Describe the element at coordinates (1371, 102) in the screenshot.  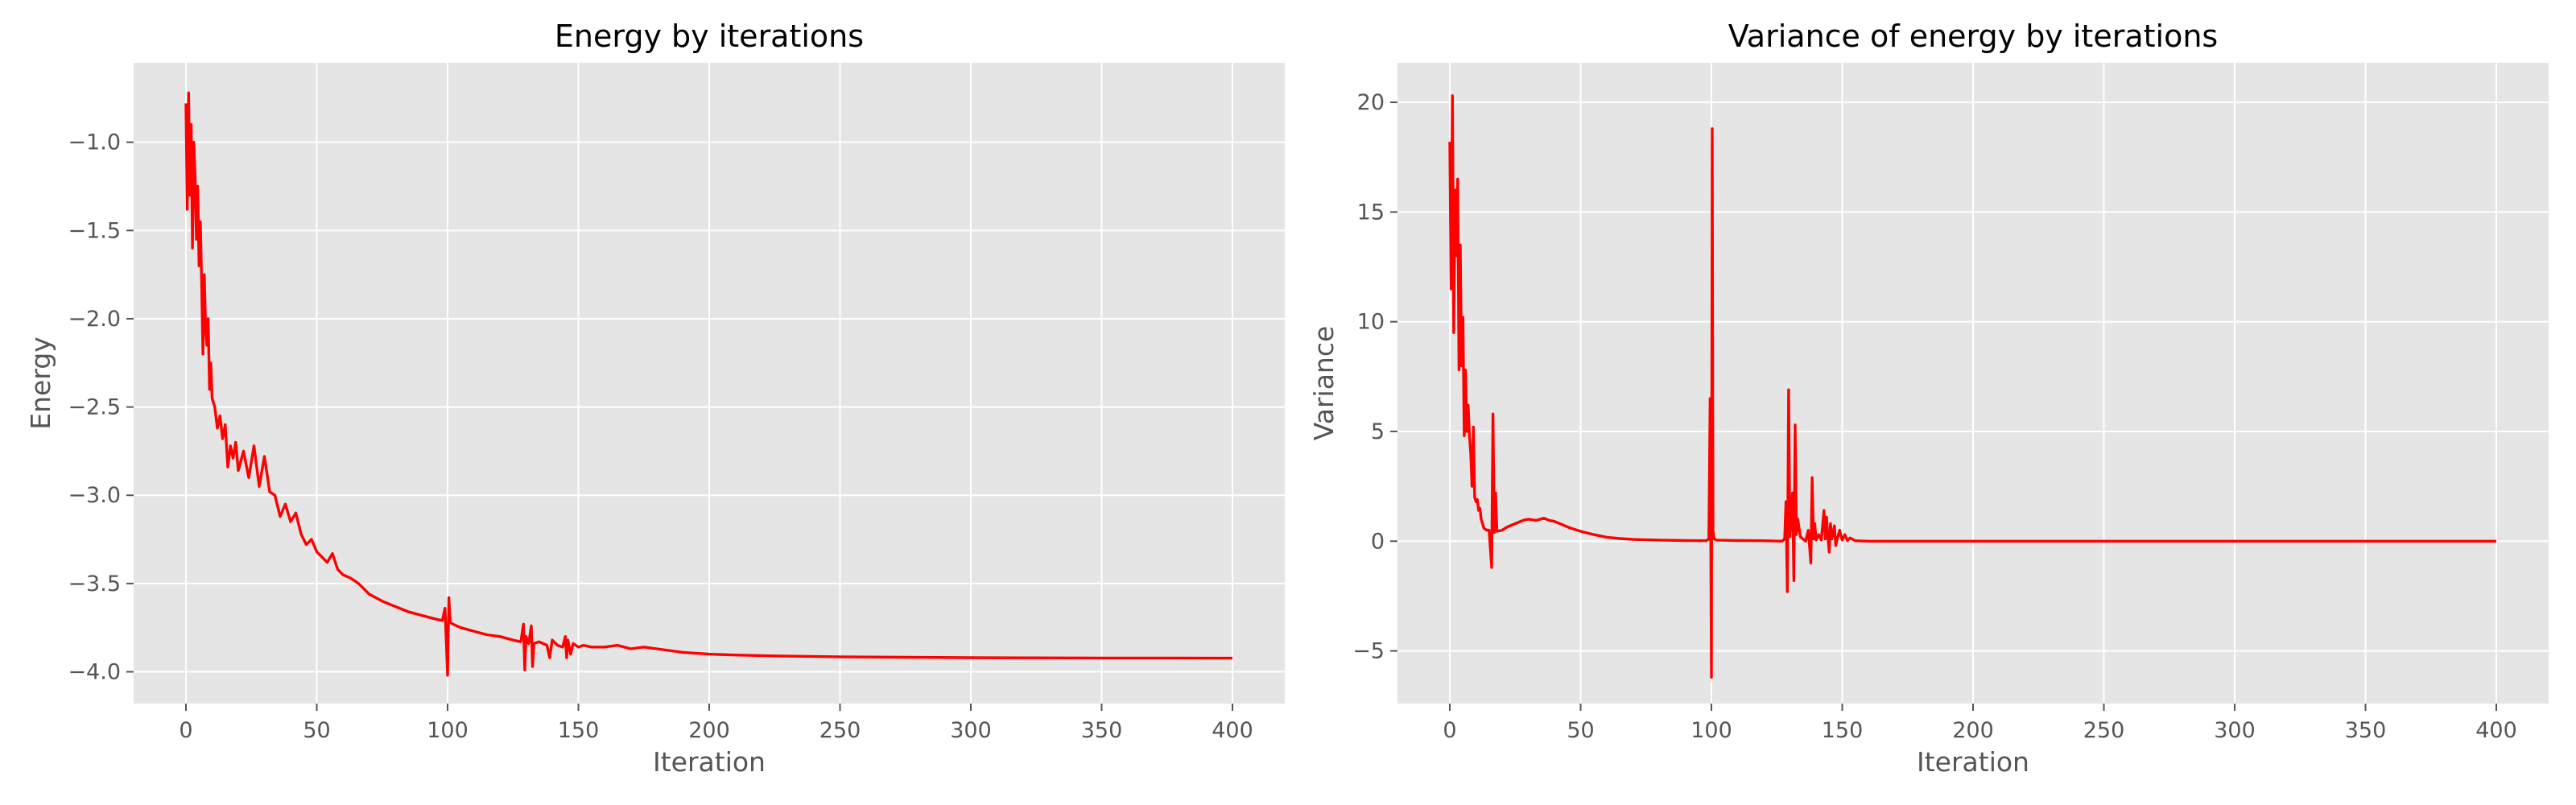
I see `variance-y-tick-label: 20` at that location.